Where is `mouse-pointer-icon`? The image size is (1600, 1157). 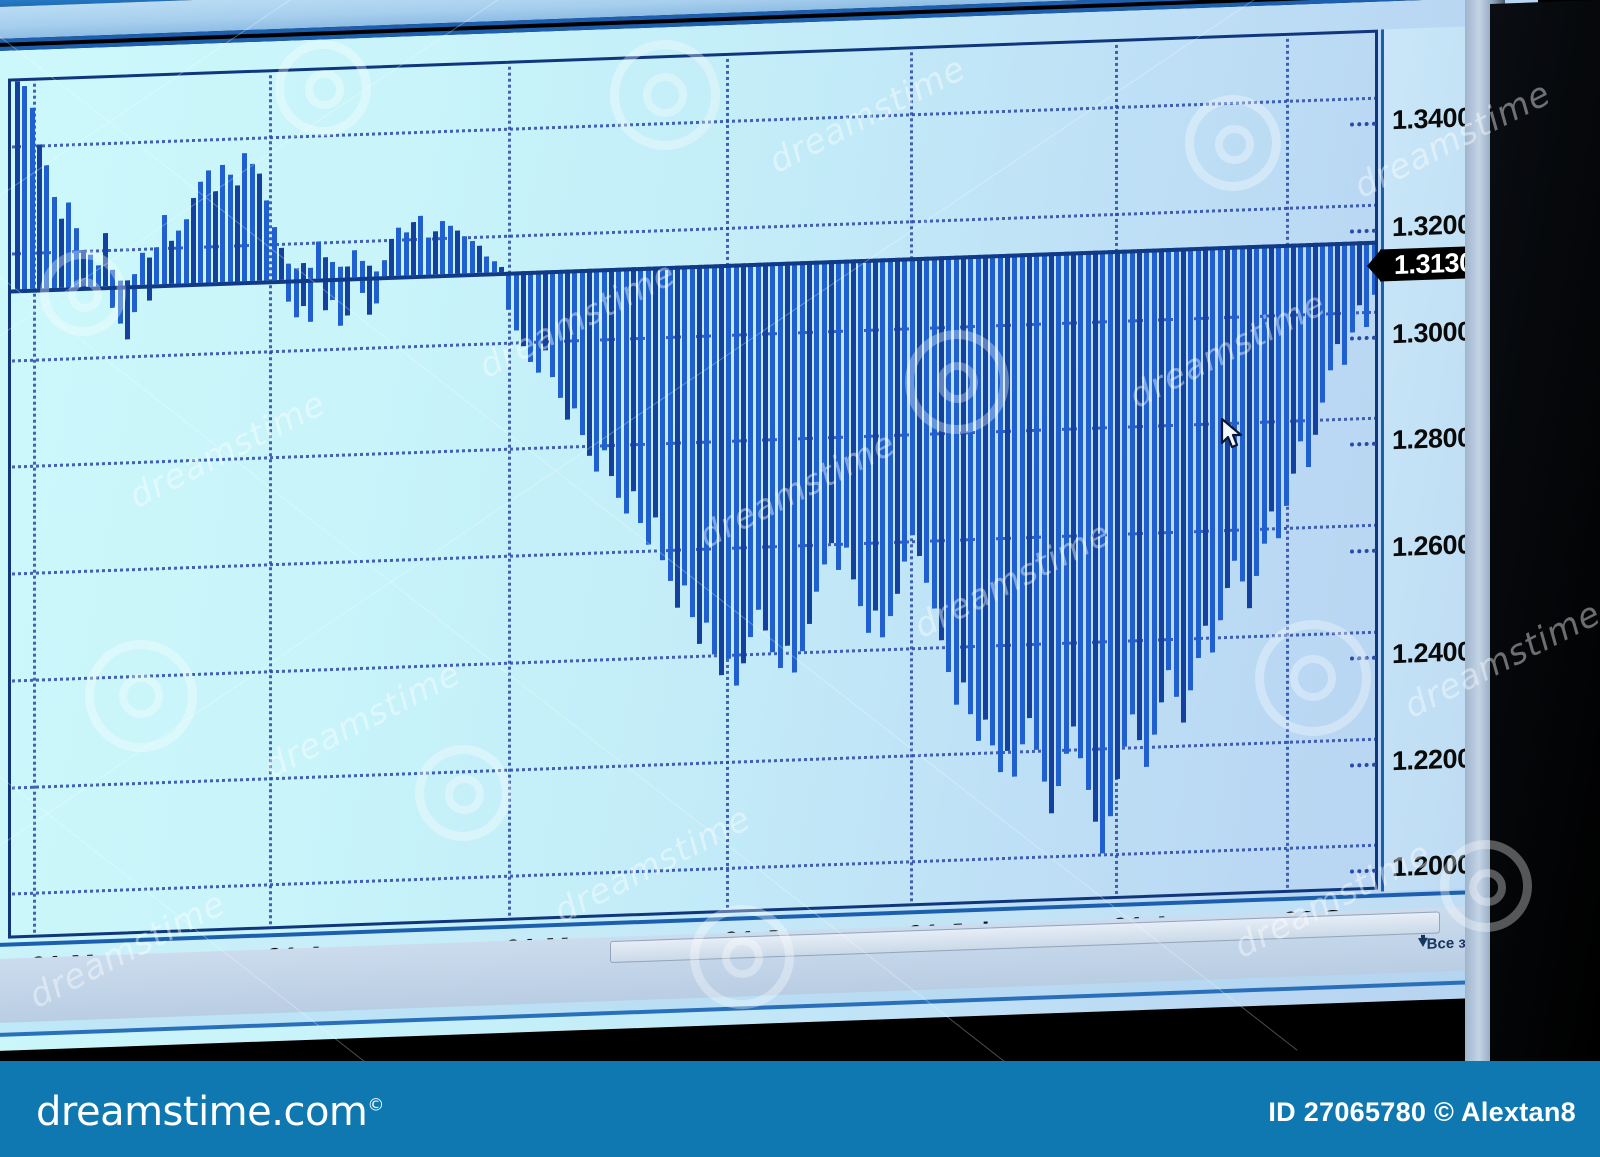
mouse-pointer-icon is located at coordinates (1231, 433).